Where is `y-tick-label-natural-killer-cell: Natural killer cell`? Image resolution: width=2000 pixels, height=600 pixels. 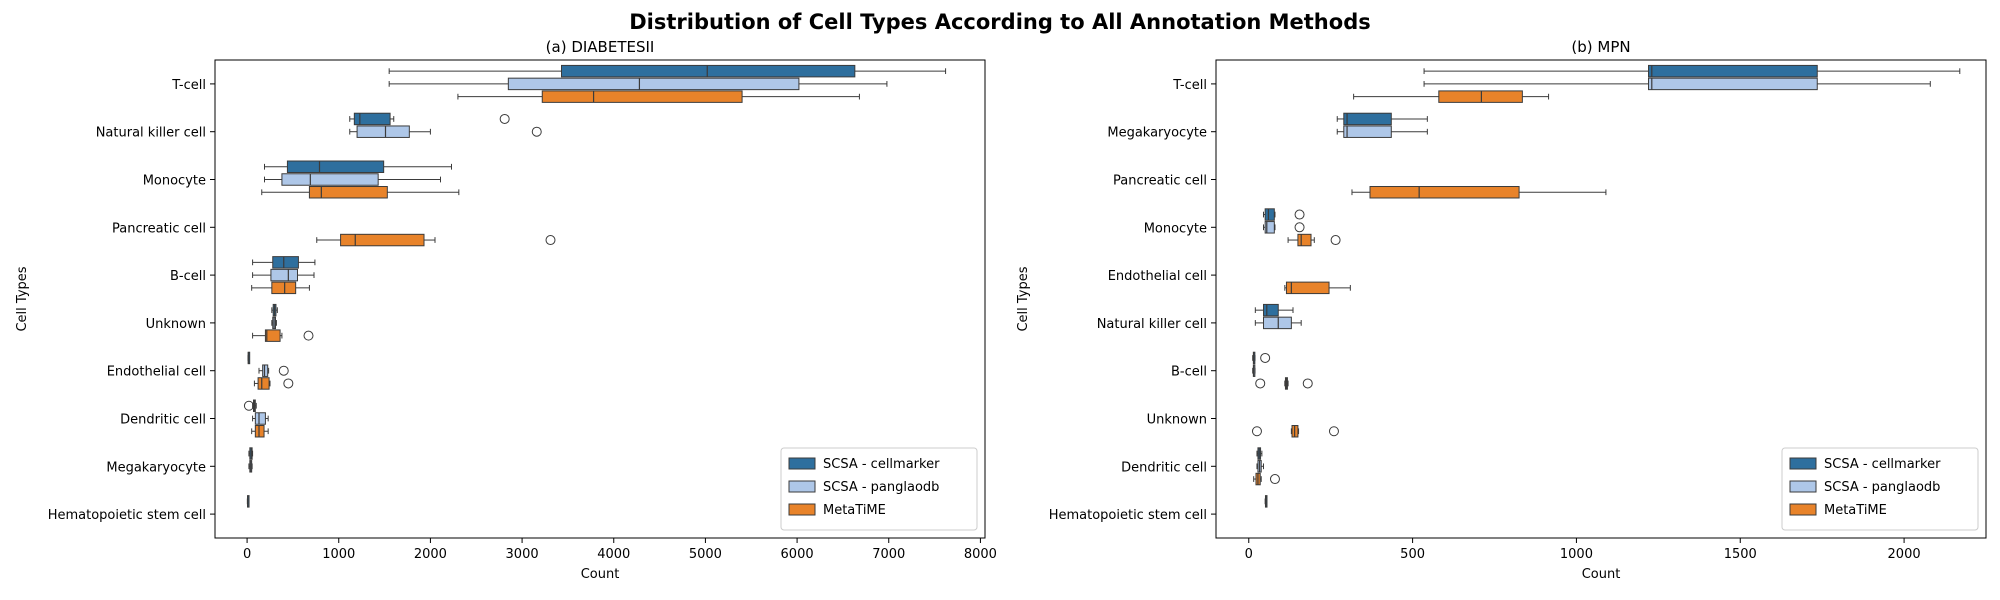 y-tick-label-natural-killer-cell: Natural killer cell is located at coordinates (1152, 324).